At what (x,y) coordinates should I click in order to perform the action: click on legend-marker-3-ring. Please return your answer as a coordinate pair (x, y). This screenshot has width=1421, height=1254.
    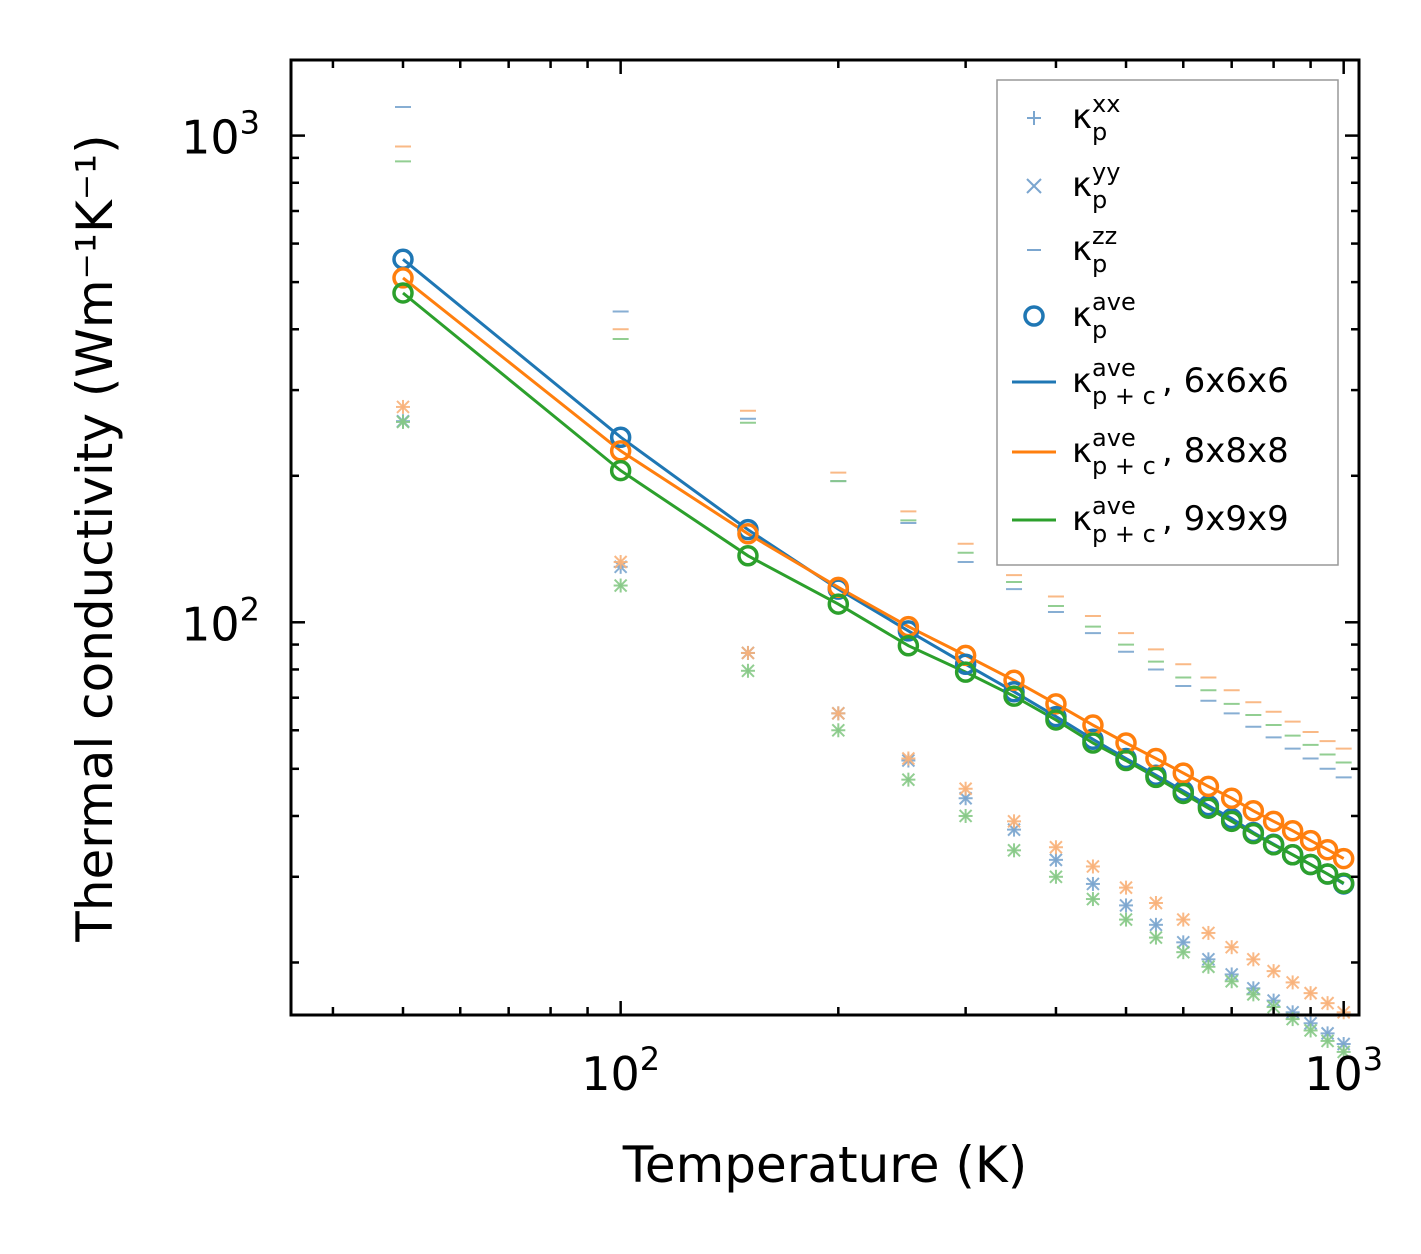
    Looking at the image, I should click on (1034, 316).